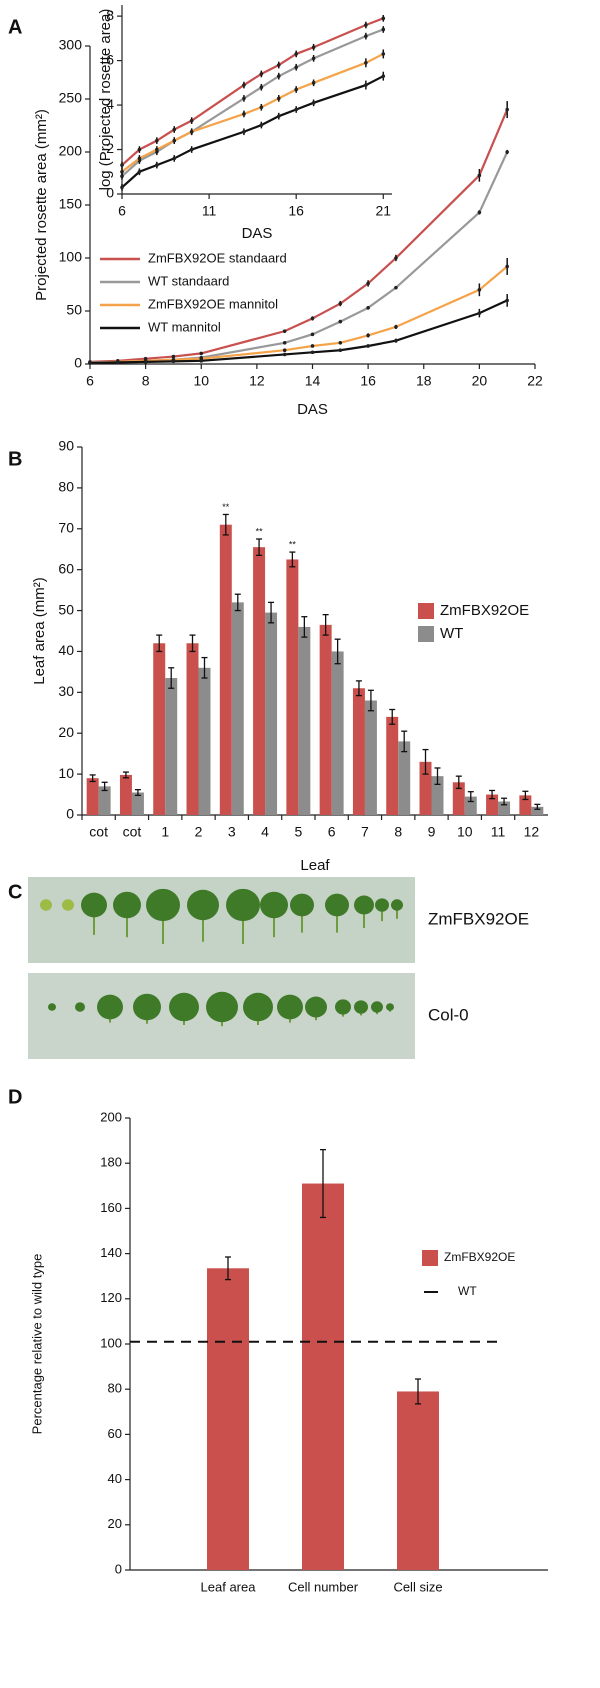 The image size is (600, 1688). What do you see at coordinates (165, 832) in the screenshot?
I see `x-tick-label: 1` at bounding box center [165, 832].